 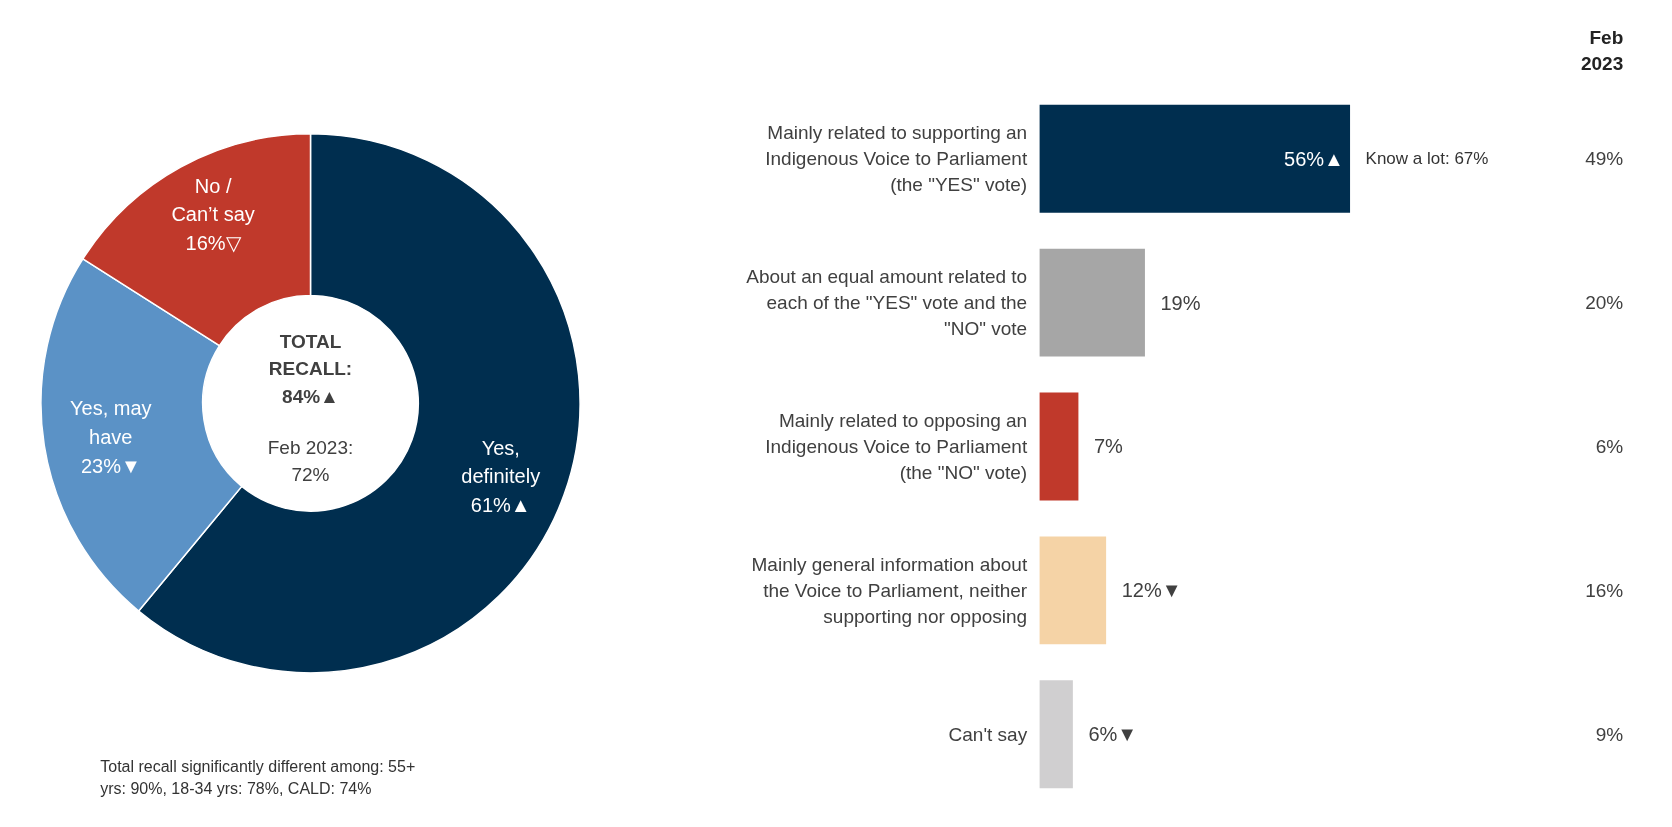 I want to click on y-tick-label: About an equal amount related to each of the "YES" vote and the "NO" vote, so click(x=887, y=302).